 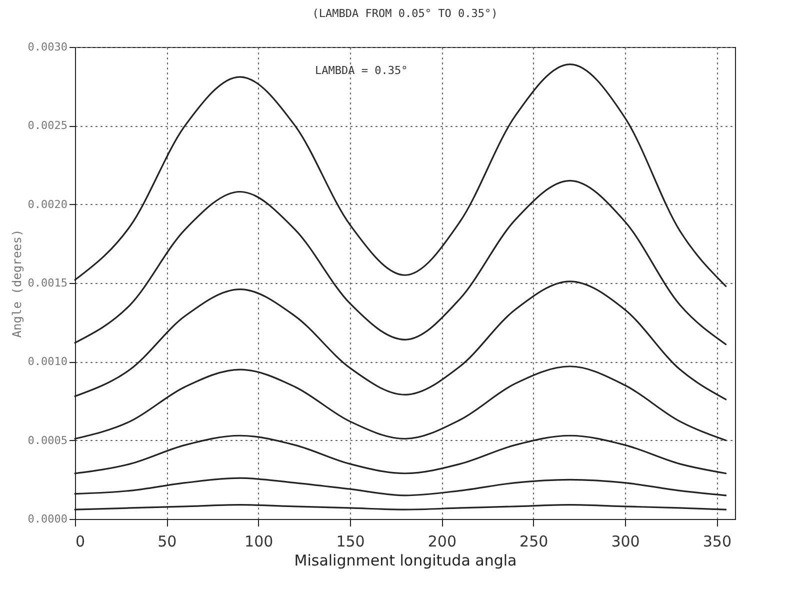 I want to click on x-tick-label: 150, so click(x=350, y=541).